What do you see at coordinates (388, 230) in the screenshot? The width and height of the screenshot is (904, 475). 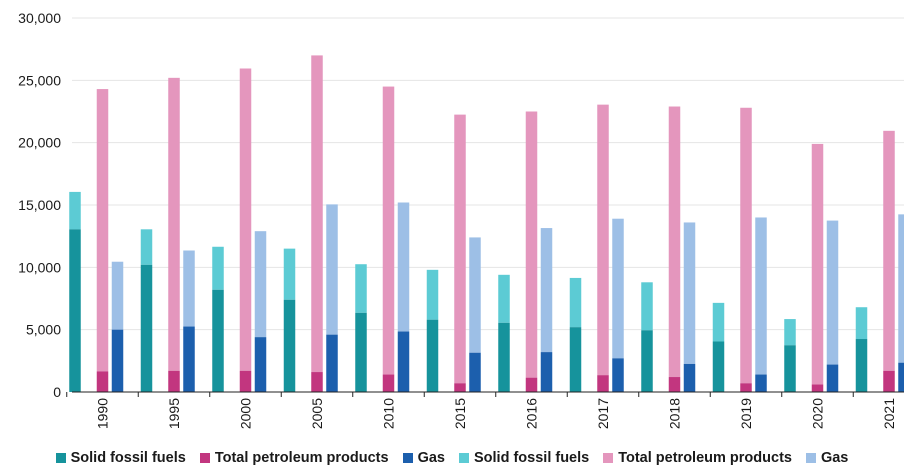 I see `bar-2010-1-upper` at bounding box center [388, 230].